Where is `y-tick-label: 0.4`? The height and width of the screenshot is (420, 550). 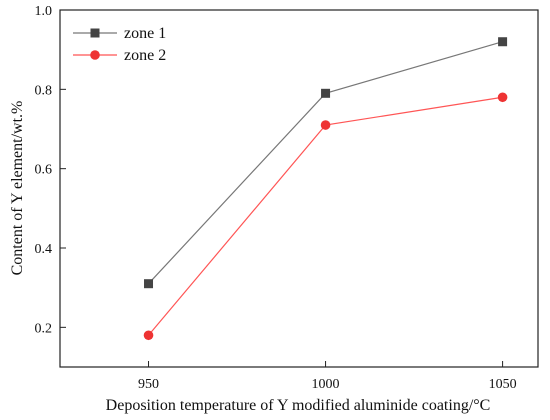 y-tick-label: 0.4 is located at coordinates (44, 249).